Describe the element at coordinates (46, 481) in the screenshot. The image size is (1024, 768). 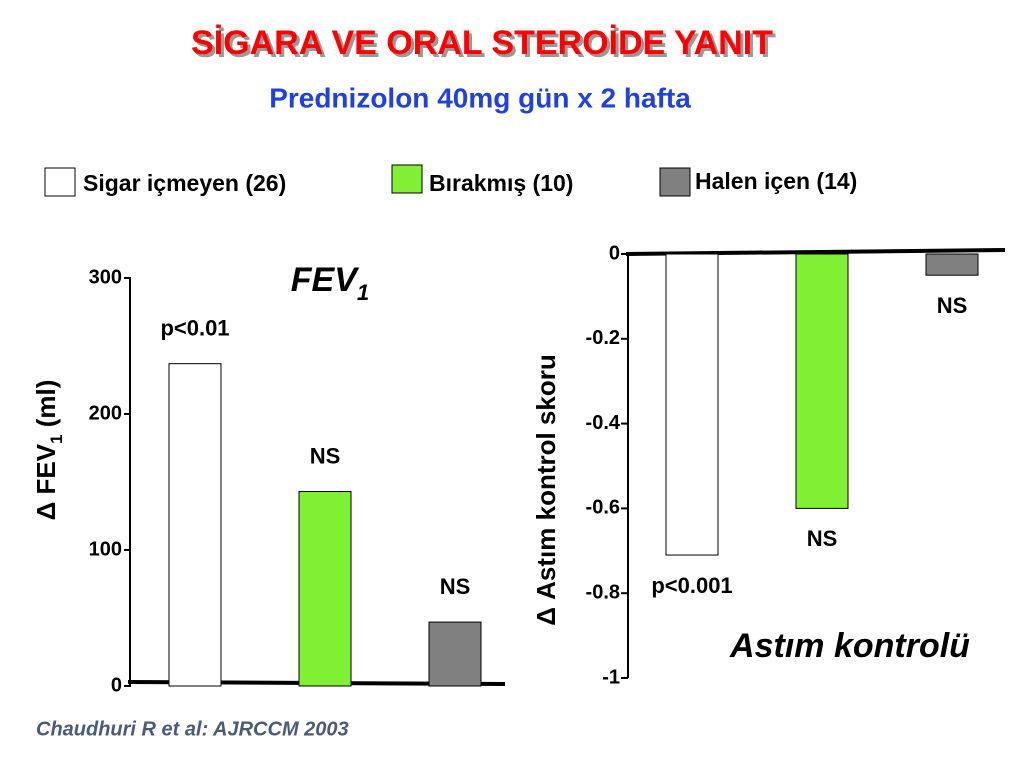
I see `y-axis-label-part: Δ FEV` at that location.